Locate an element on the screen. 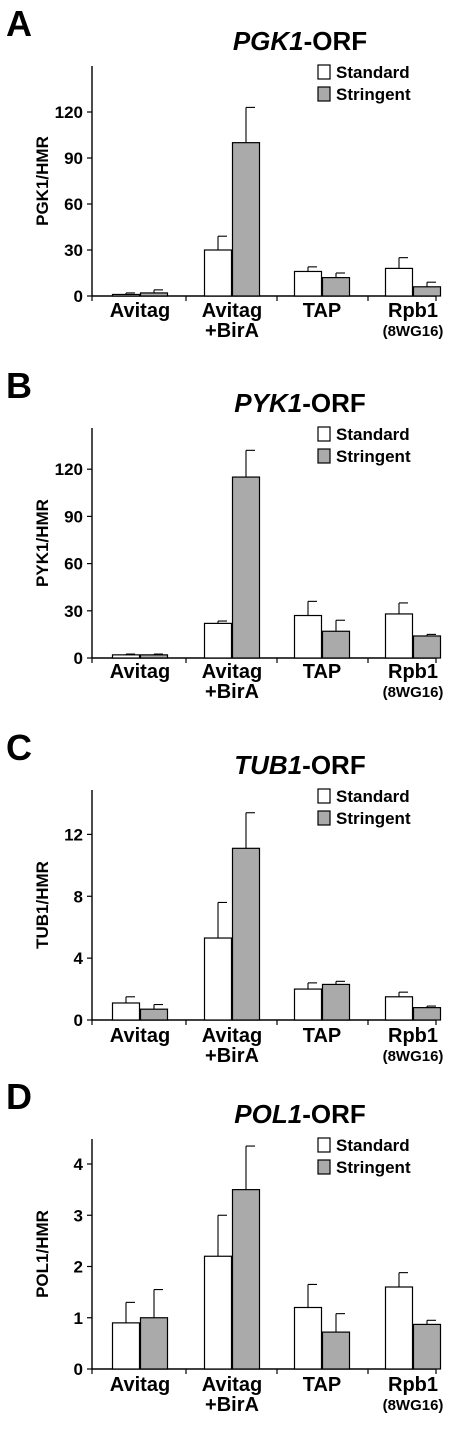 This screenshot has width=459, height=1435. panel-letter: D is located at coordinates (19, 1096).